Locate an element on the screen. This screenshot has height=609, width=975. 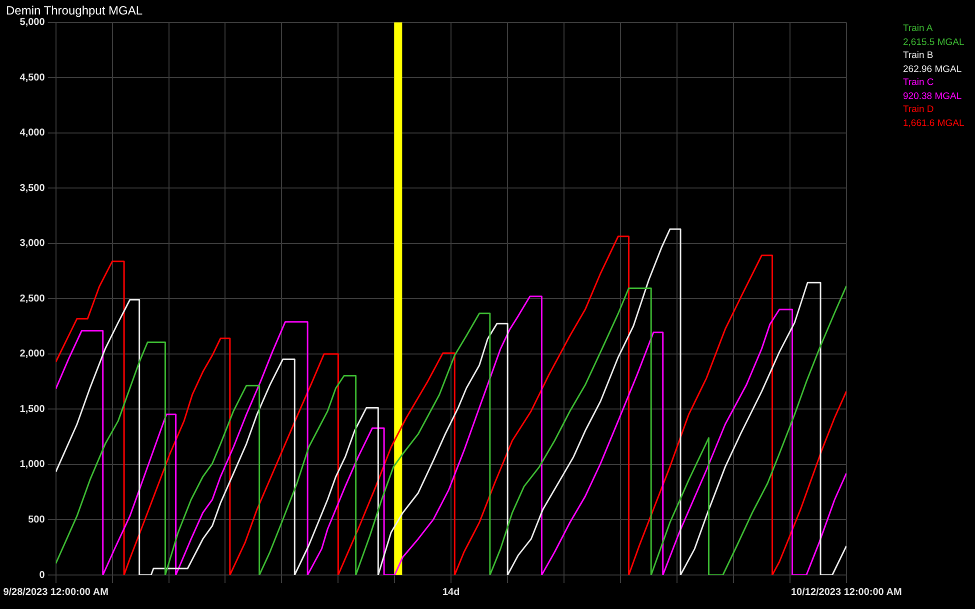
y-tick-label: 4,500 is located at coordinates (33, 78).